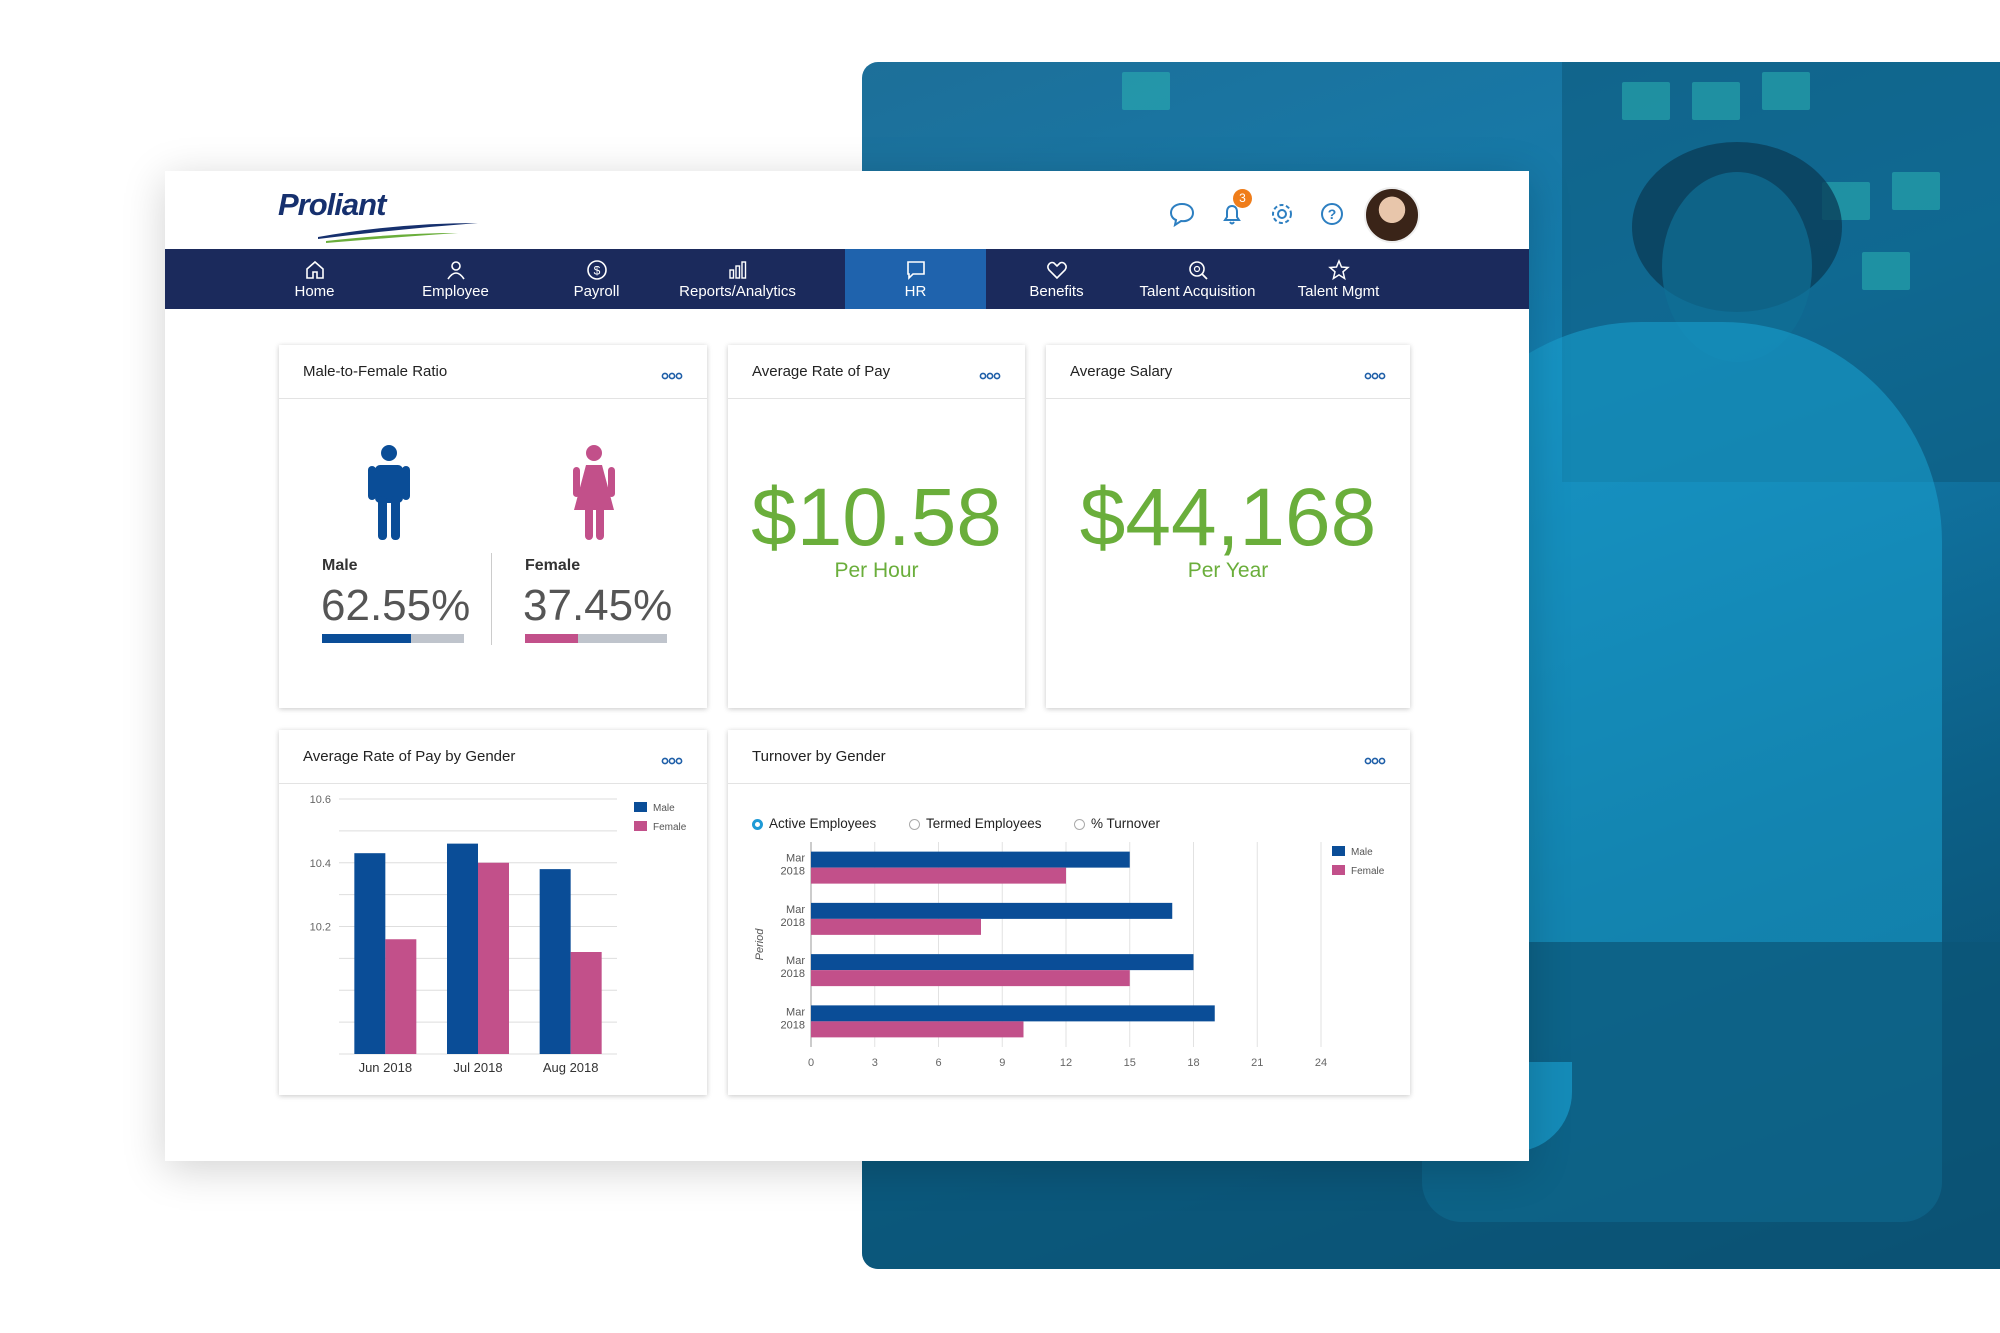  Describe the element at coordinates (876, 570) in the screenshot. I see `rate-of-pay-unit: Per Hour` at that location.